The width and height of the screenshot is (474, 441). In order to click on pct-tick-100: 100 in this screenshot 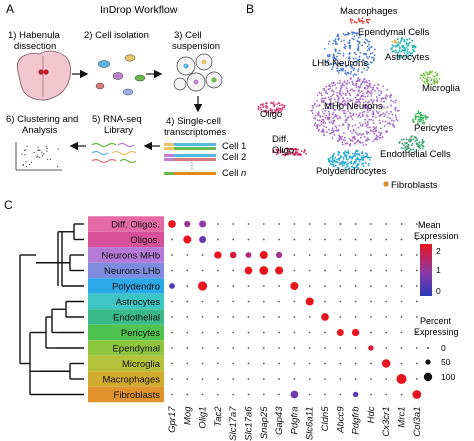, I will do `click(448, 377)`.